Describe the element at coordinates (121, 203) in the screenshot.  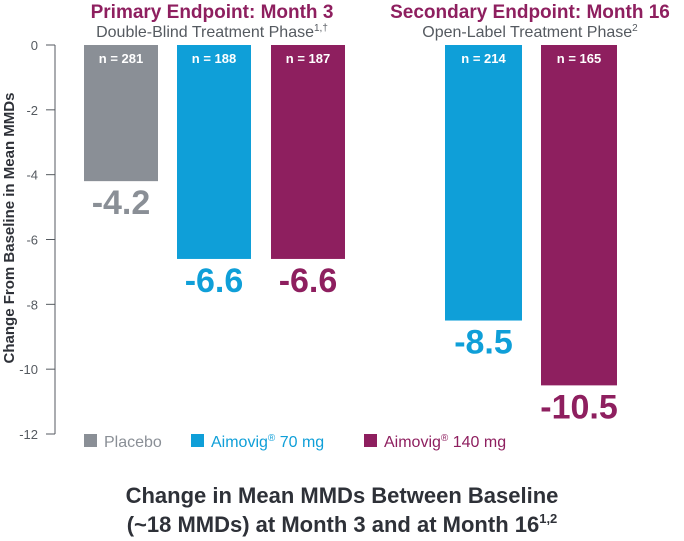
I see `bar-value-label: -4.2` at that location.